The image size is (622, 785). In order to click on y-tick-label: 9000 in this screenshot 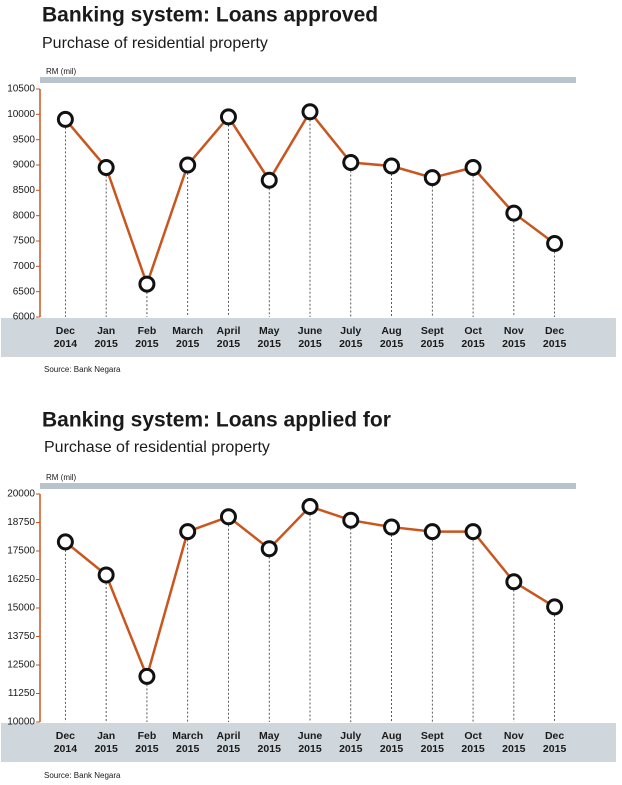, I will do `click(24, 165)`.